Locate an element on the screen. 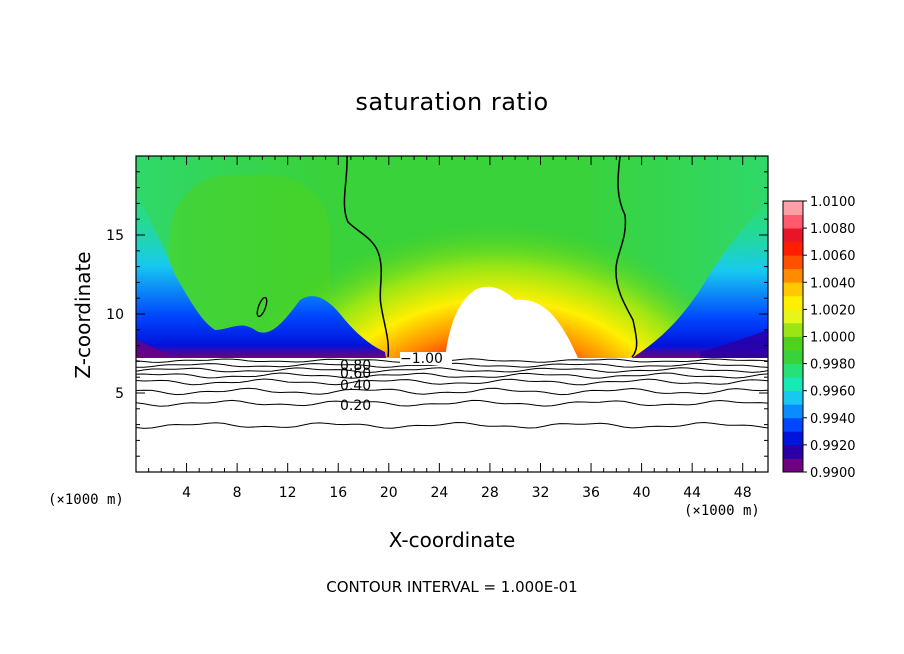  x-tick-label: 16 is located at coordinates (338, 493).